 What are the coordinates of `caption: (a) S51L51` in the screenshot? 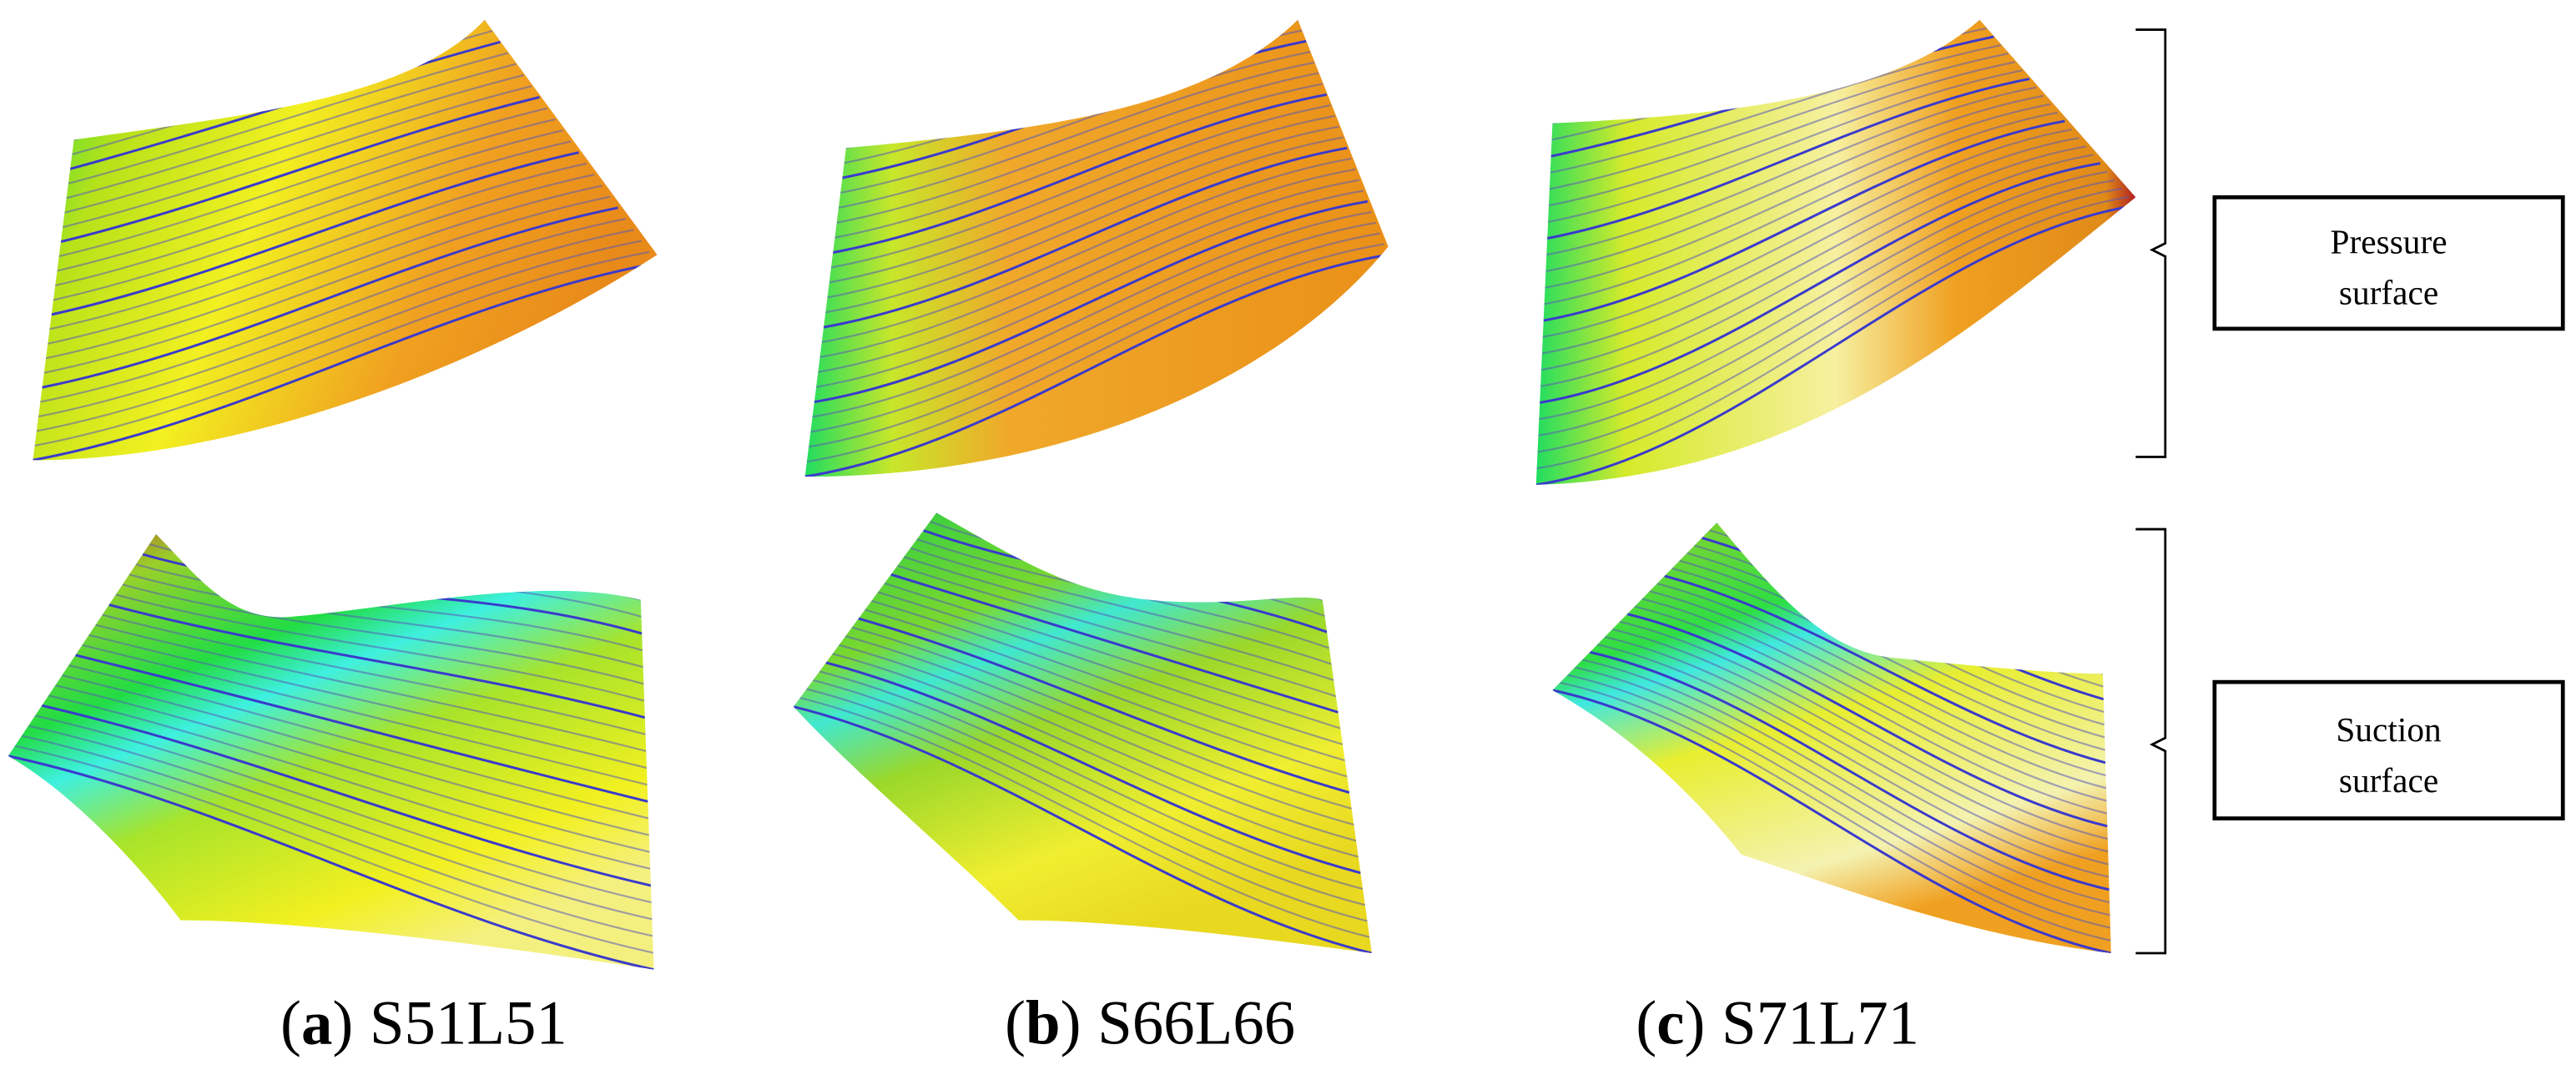 It's located at (423, 1022).